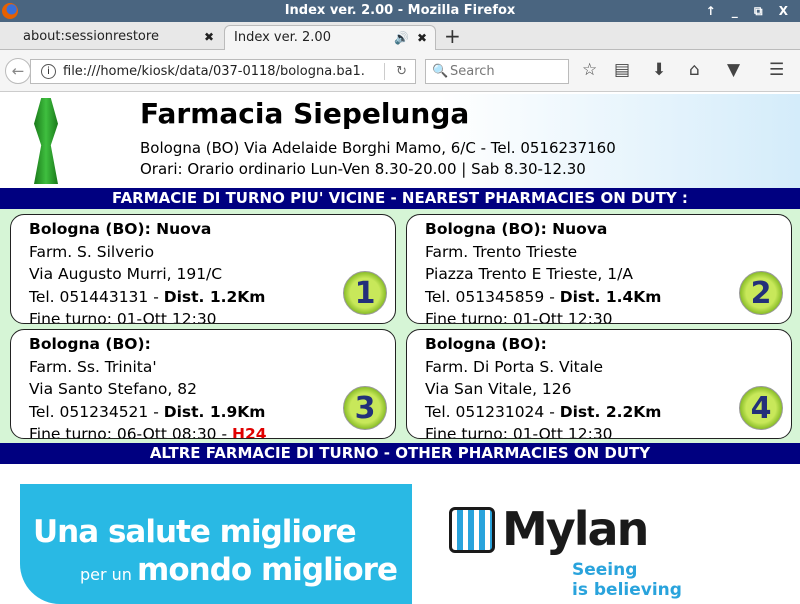 The image size is (800, 604). I want to click on home-icon: ⌂, so click(694, 70).